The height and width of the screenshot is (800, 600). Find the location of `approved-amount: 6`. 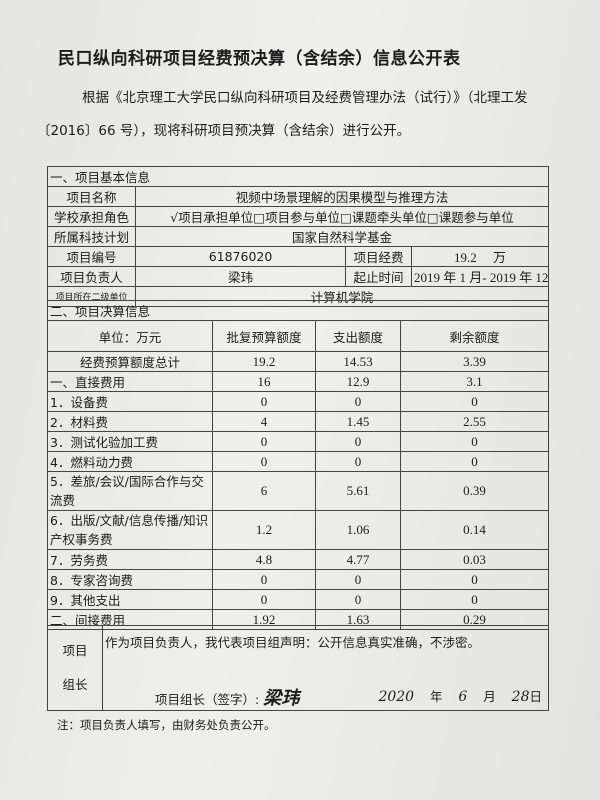

approved-amount: 6 is located at coordinates (264, 491).